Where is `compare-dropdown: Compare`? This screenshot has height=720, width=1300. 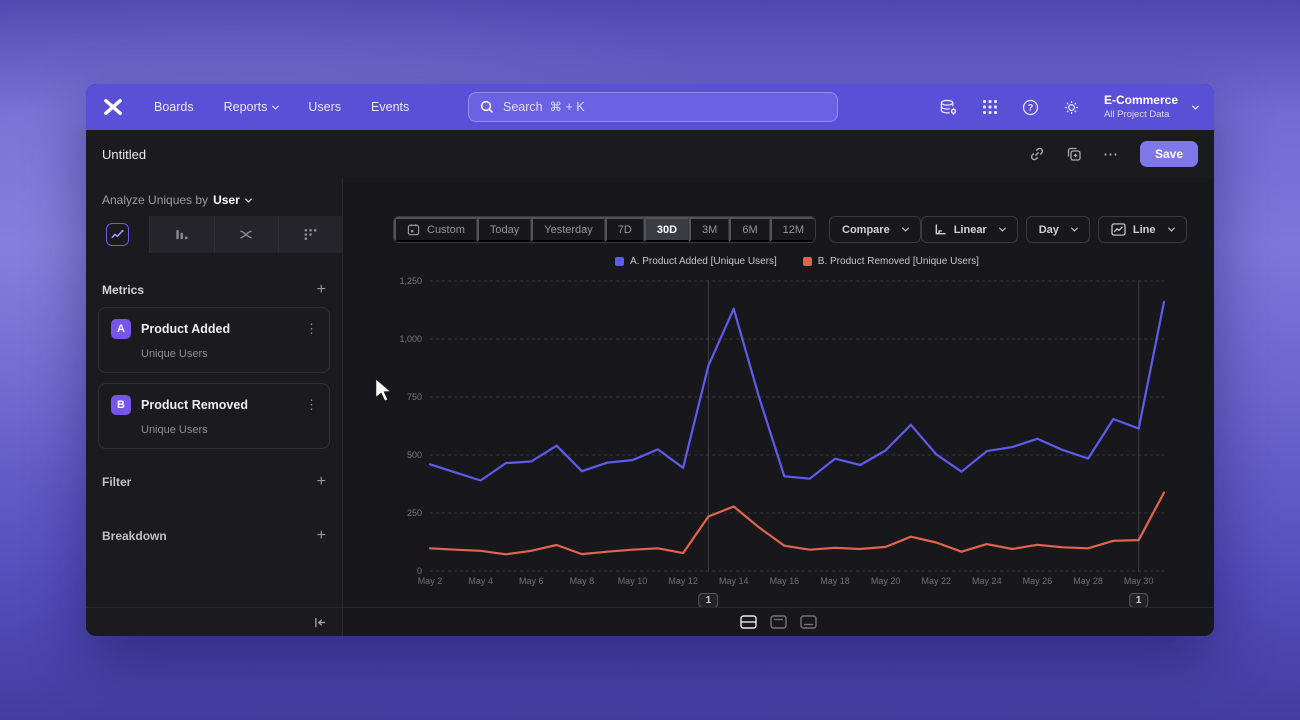
compare-dropdown: Compare is located at coordinates (875, 229).